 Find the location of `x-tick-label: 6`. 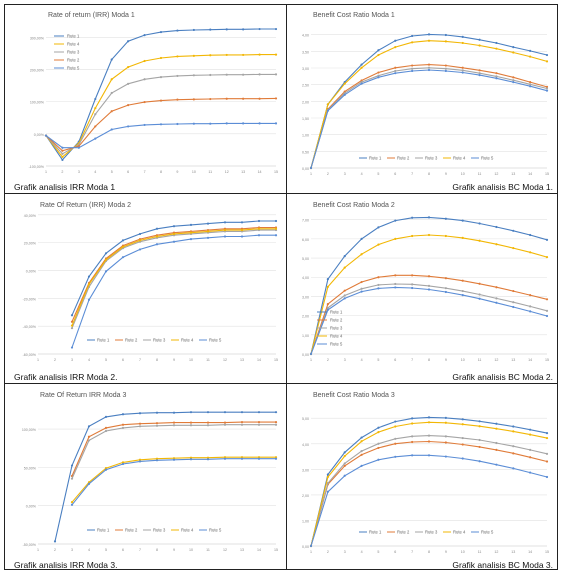

x-tick-label: 6 is located at coordinates (123, 550).